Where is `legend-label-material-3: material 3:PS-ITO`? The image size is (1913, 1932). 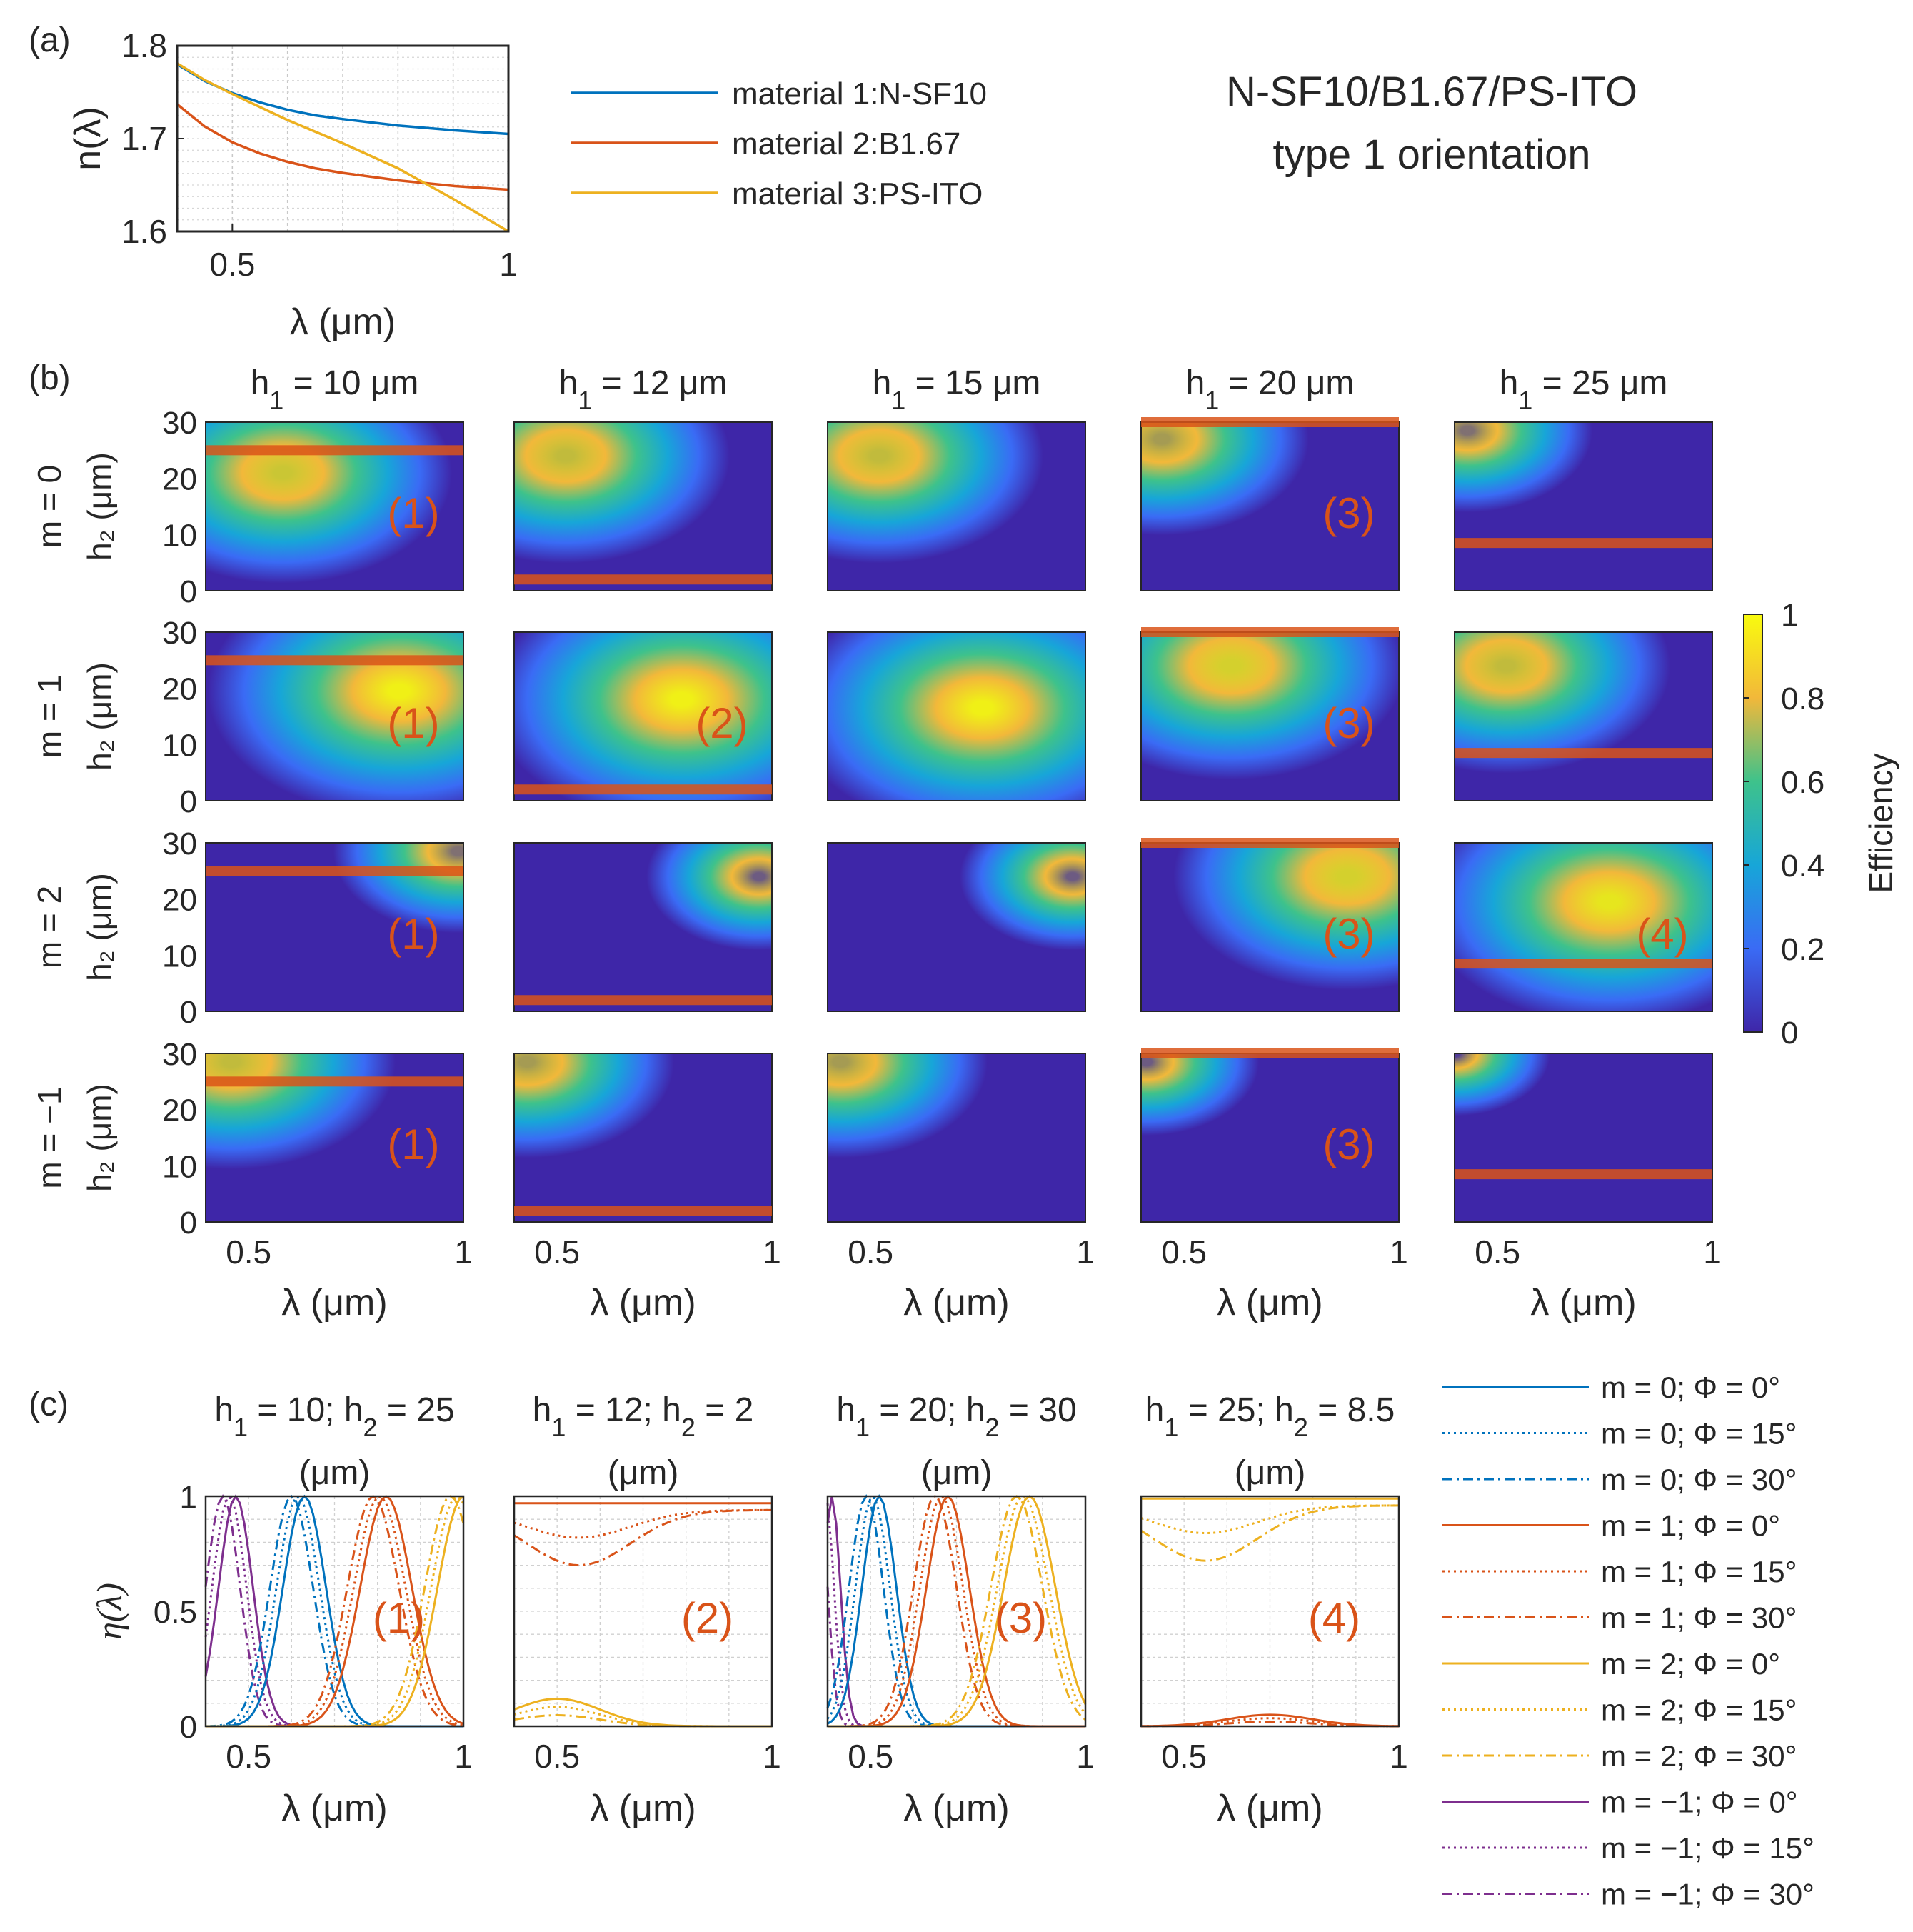 legend-label-material-3: material 3:PS-ITO is located at coordinates (858, 193).